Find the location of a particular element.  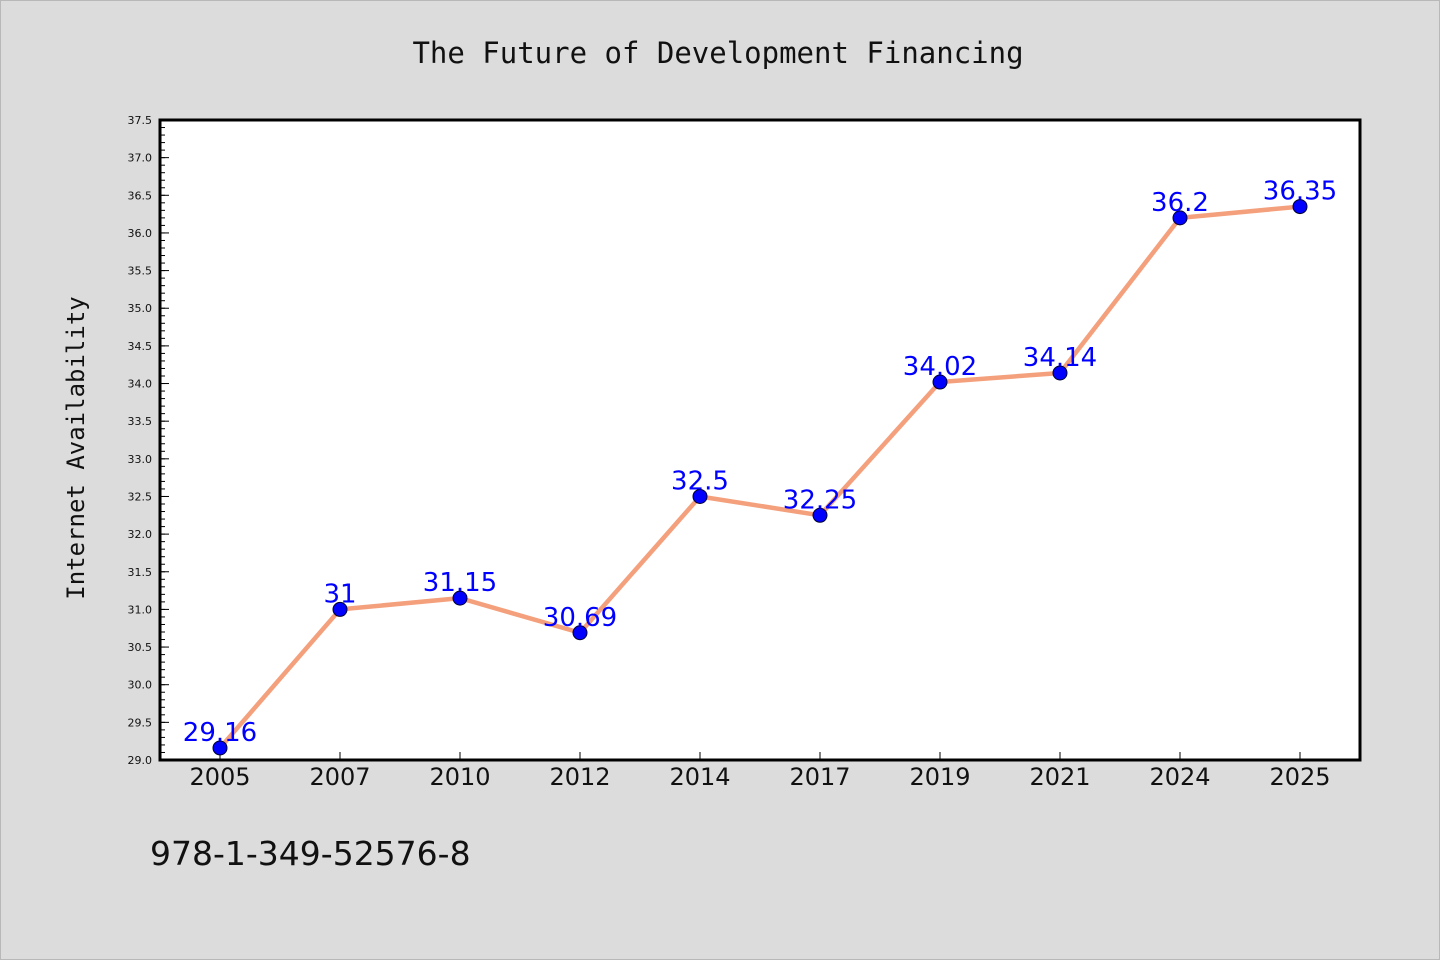

y-tick-label: 33.5 is located at coordinates (140, 421).